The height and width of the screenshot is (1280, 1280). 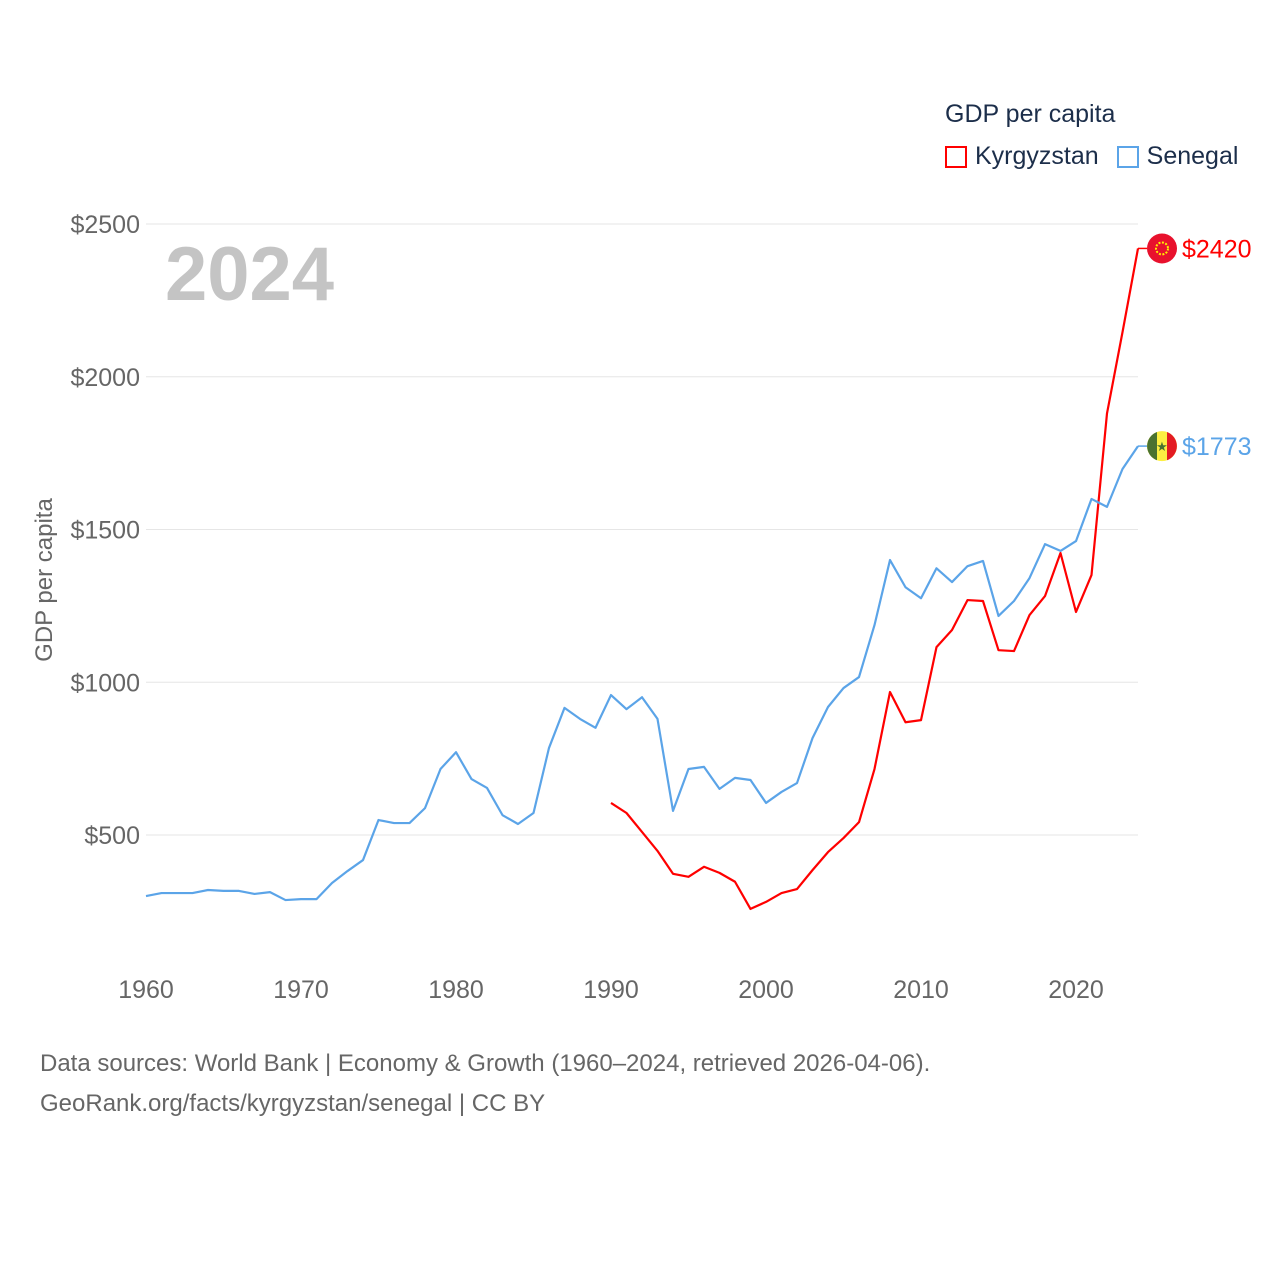 What do you see at coordinates (105, 225) in the screenshot?
I see `y-tick-label: $2500` at bounding box center [105, 225].